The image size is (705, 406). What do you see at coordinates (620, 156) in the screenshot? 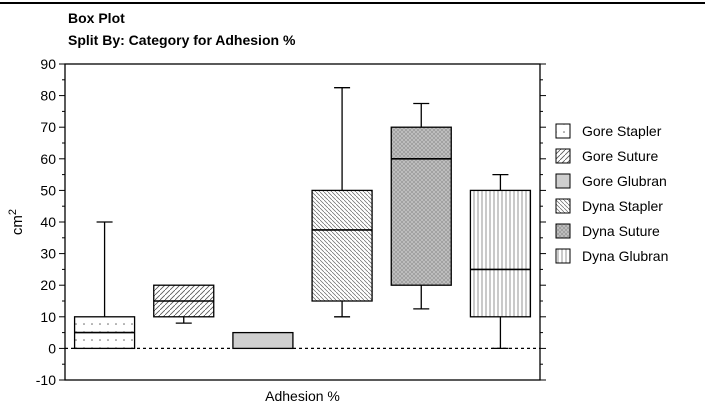
I see `legend-label: Gore Suture` at bounding box center [620, 156].